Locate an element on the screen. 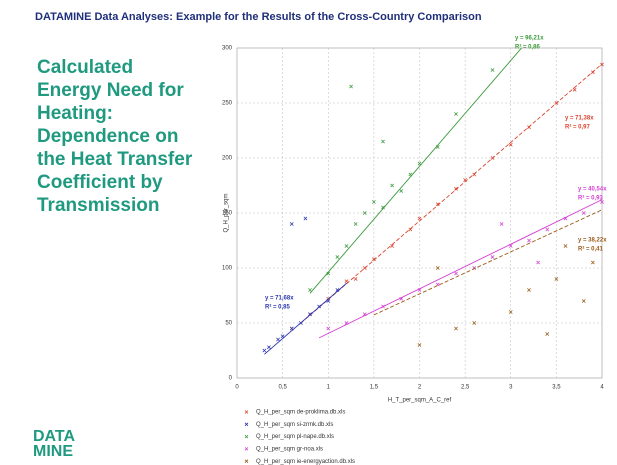  y-tick-label: 0 is located at coordinates (231, 379).